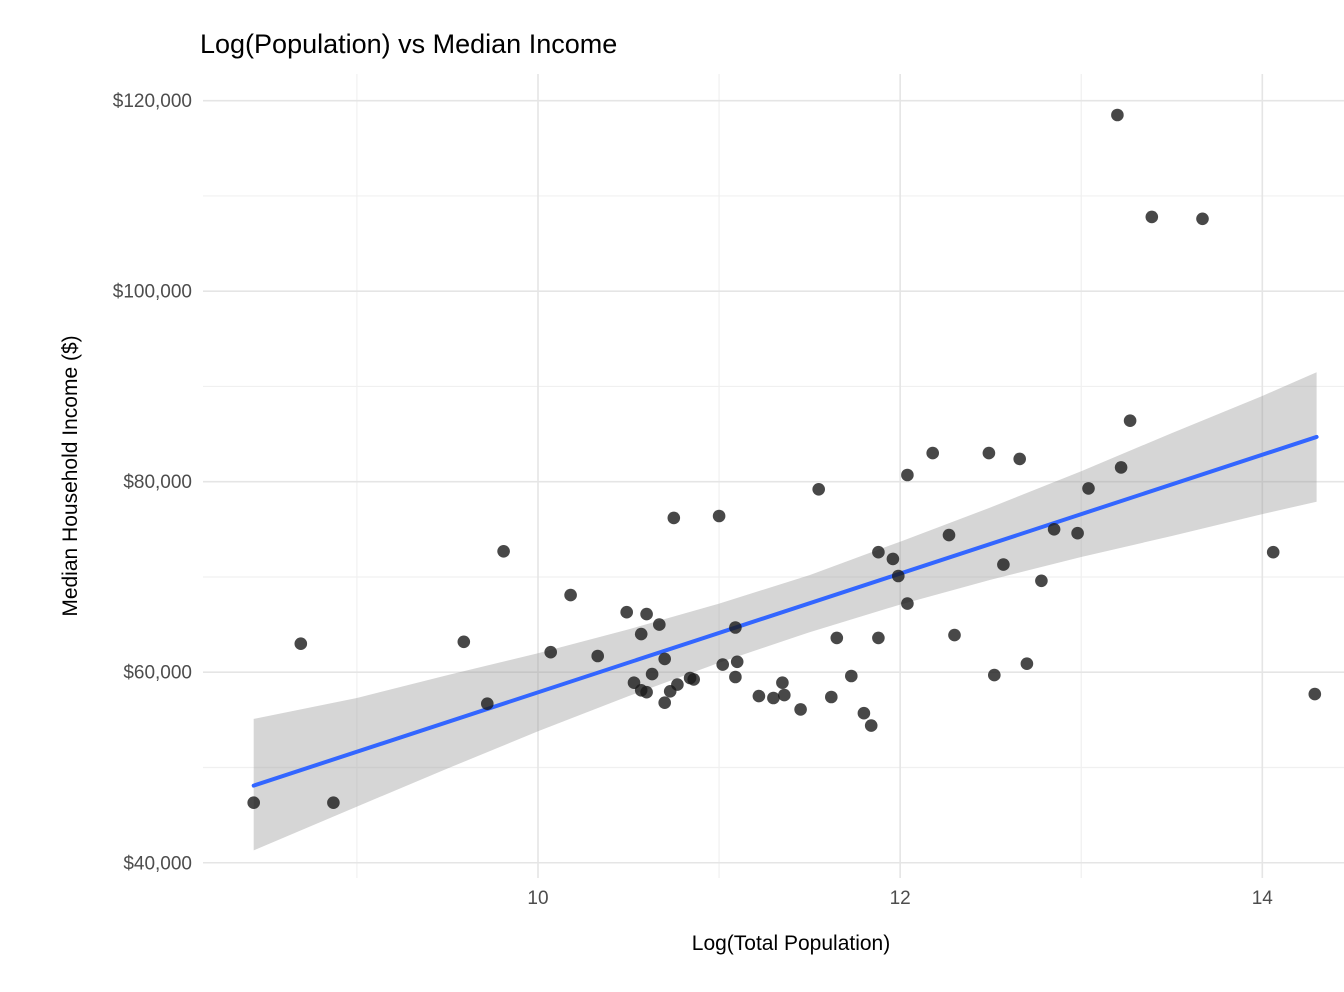  Describe the element at coordinates (152, 292) in the screenshot. I see `y-tick-label: $100,000` at that location.